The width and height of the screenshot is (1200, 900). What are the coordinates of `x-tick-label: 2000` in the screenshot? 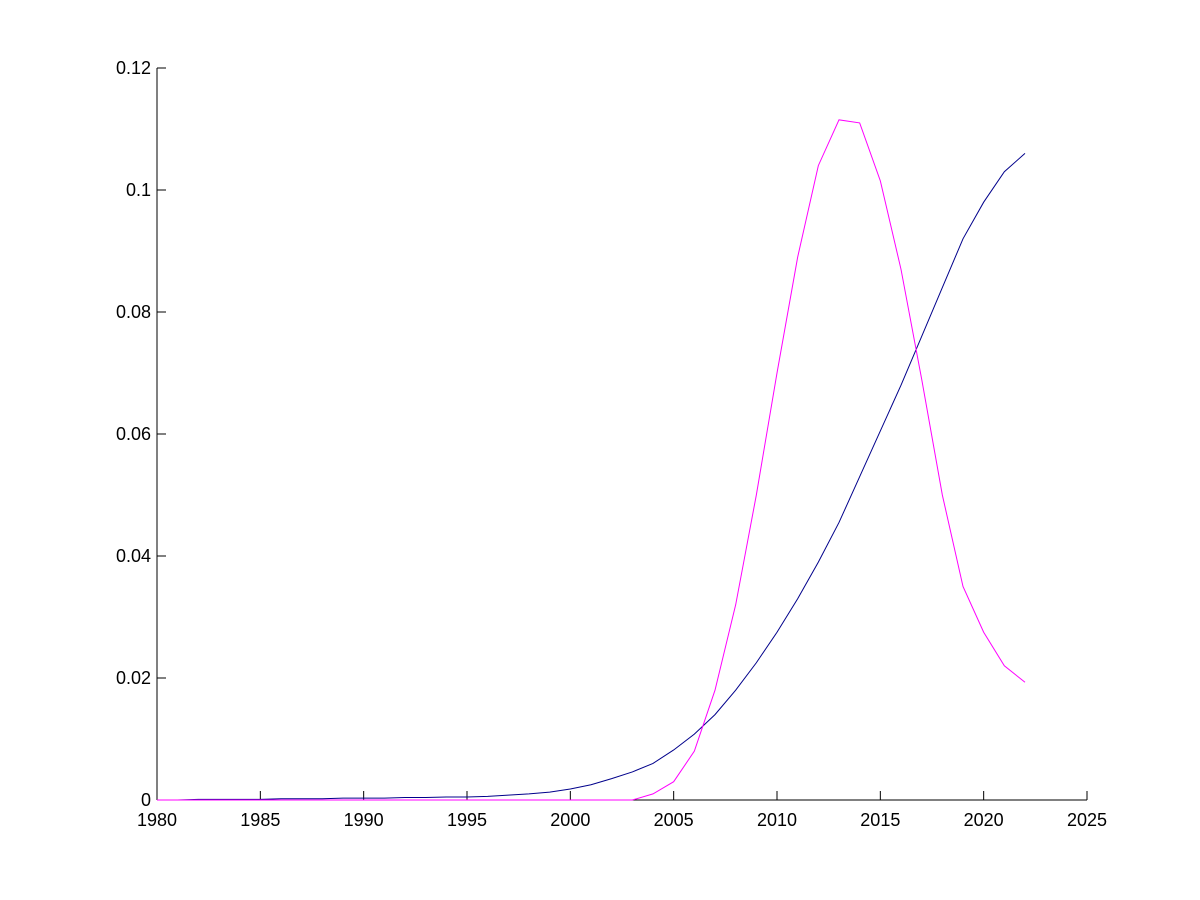 It's located at (570, 820).